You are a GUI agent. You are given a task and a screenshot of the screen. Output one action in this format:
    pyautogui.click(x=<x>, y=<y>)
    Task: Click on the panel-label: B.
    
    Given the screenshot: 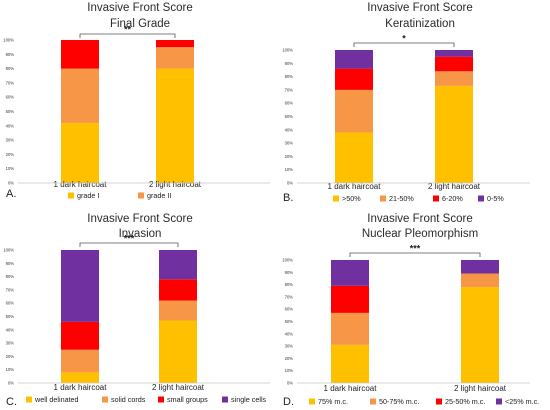 What is the action you would take?
    pyautogui.click(x=288, y=198)
    